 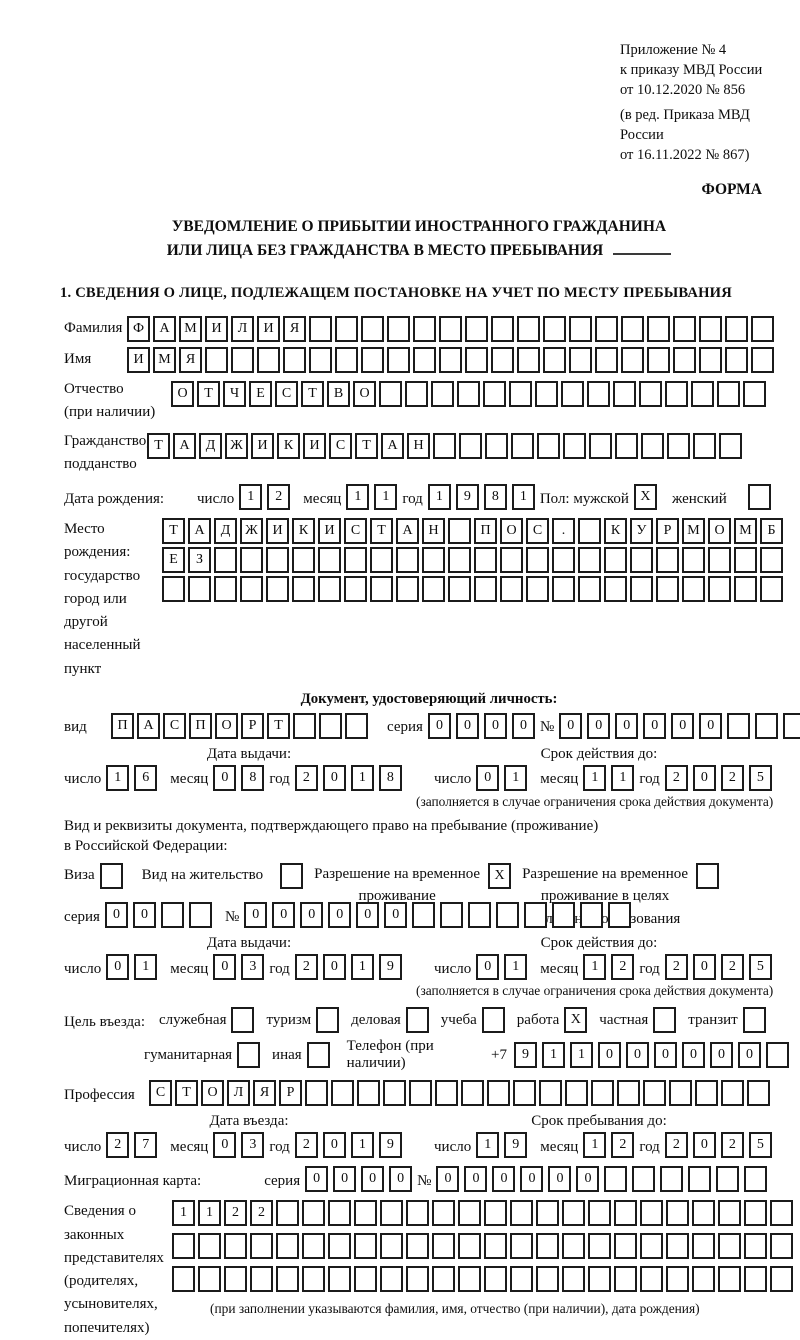 I want to click on purpose-tourism-checkbox, so click(x=329, y=1020).